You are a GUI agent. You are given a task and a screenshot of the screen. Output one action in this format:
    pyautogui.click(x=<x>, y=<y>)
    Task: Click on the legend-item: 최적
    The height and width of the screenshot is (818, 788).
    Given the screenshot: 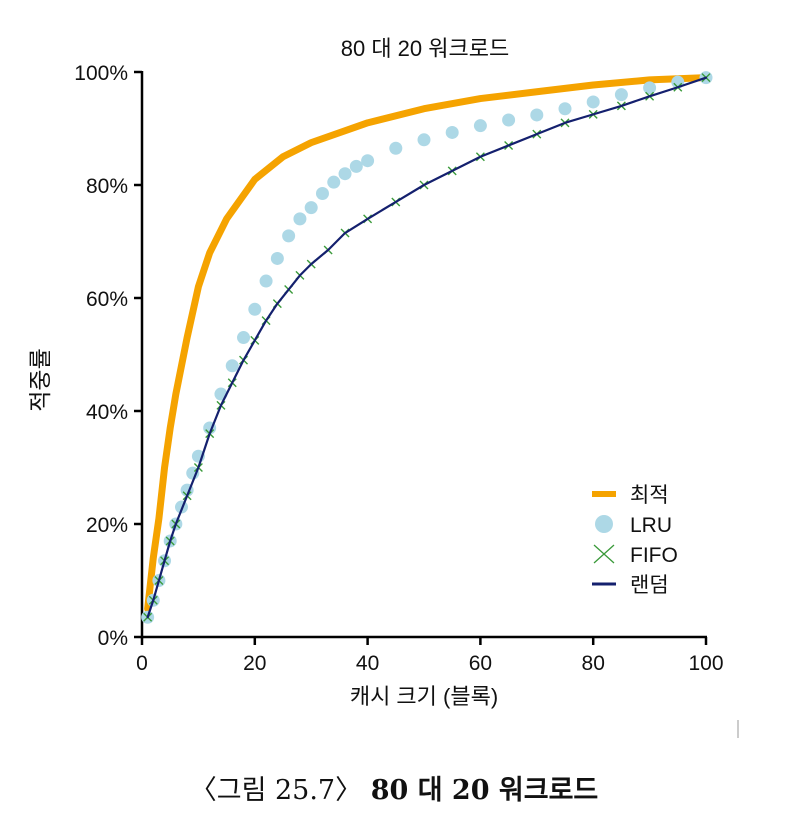 What is the action you would take?
    pyautogui.click(x=630, y=495)
    